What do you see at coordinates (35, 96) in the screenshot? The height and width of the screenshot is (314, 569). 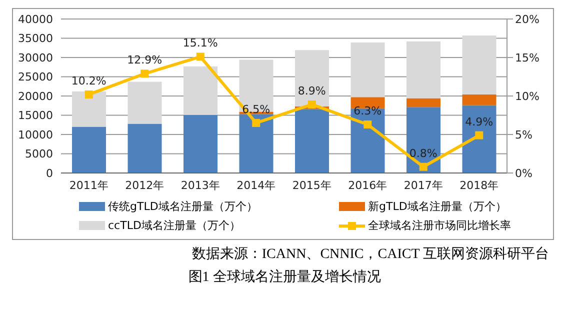 I see `y-tick-label: 20000` at bounding box center [35, 96].